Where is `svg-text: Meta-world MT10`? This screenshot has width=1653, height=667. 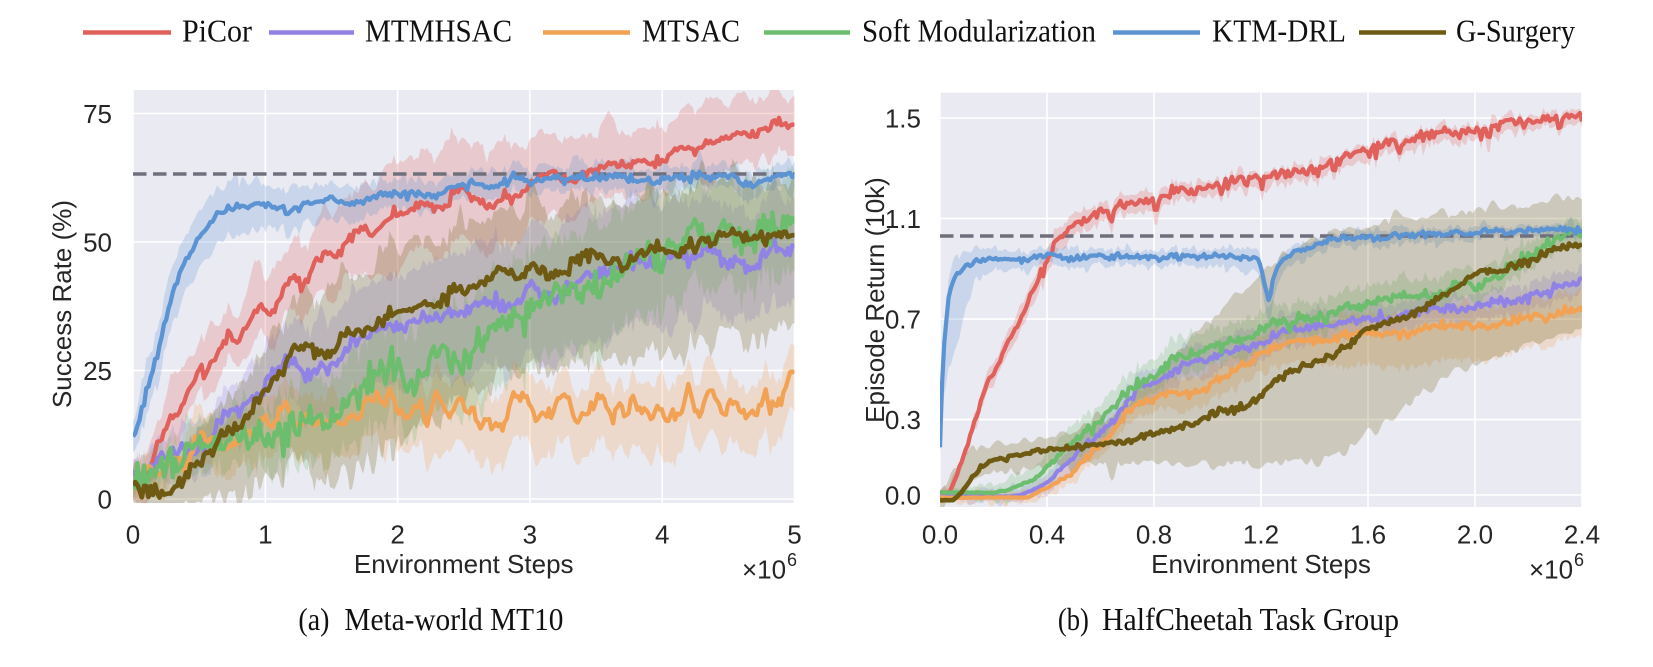 svg-text: Meta-world MT10 is located at coordinates (453, 619).